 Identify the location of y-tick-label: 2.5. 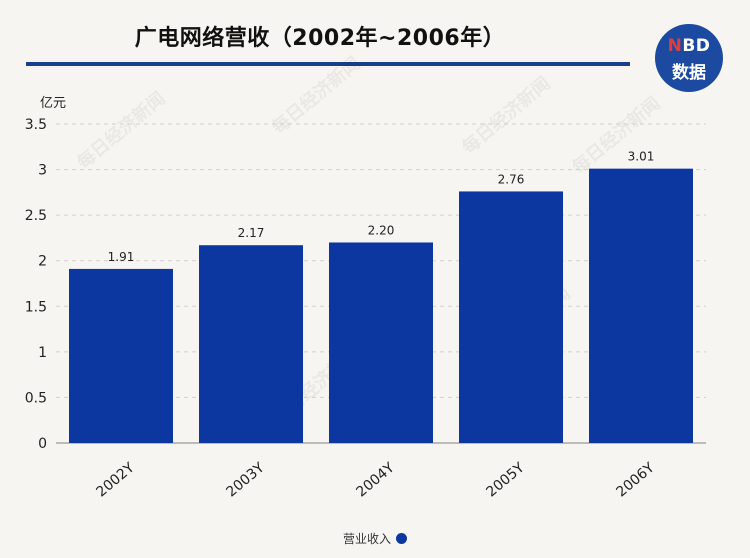
(36, 216).